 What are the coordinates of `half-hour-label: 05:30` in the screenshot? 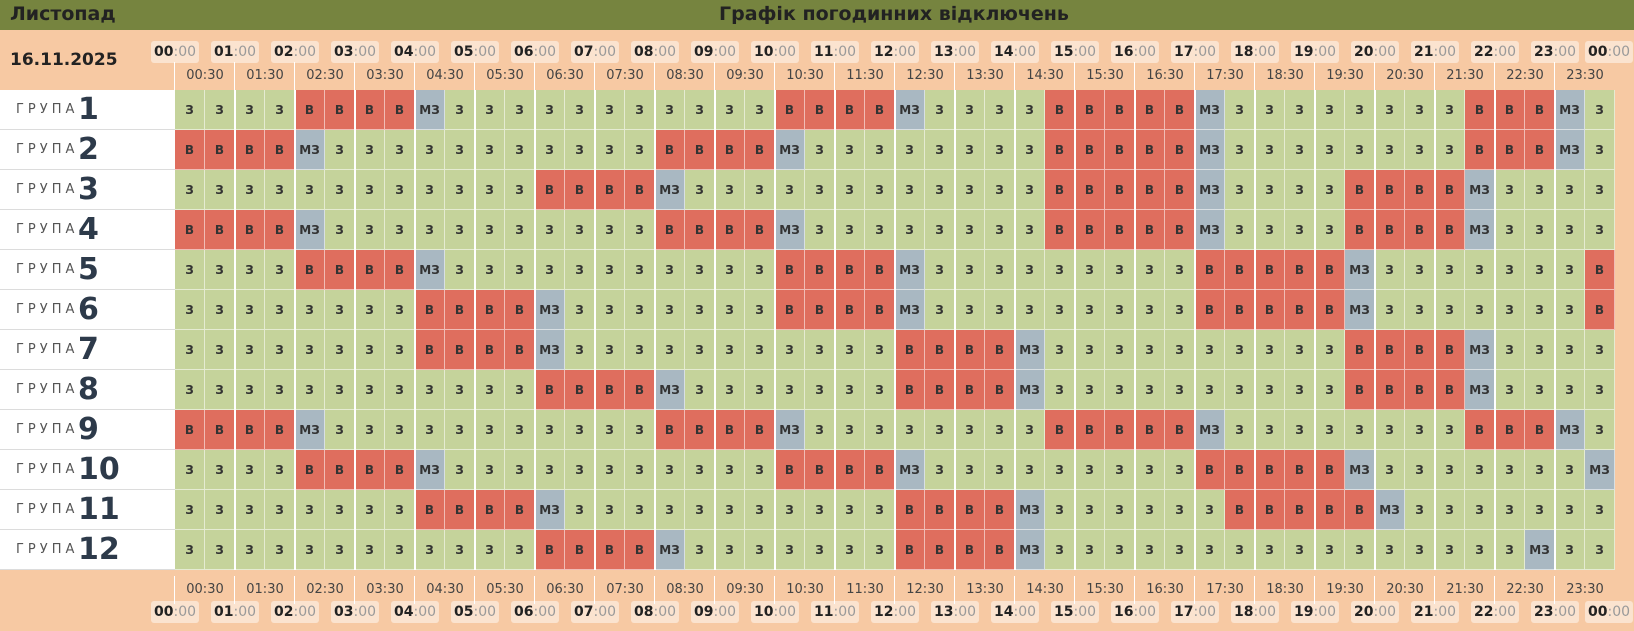 It's located at (505, 589).